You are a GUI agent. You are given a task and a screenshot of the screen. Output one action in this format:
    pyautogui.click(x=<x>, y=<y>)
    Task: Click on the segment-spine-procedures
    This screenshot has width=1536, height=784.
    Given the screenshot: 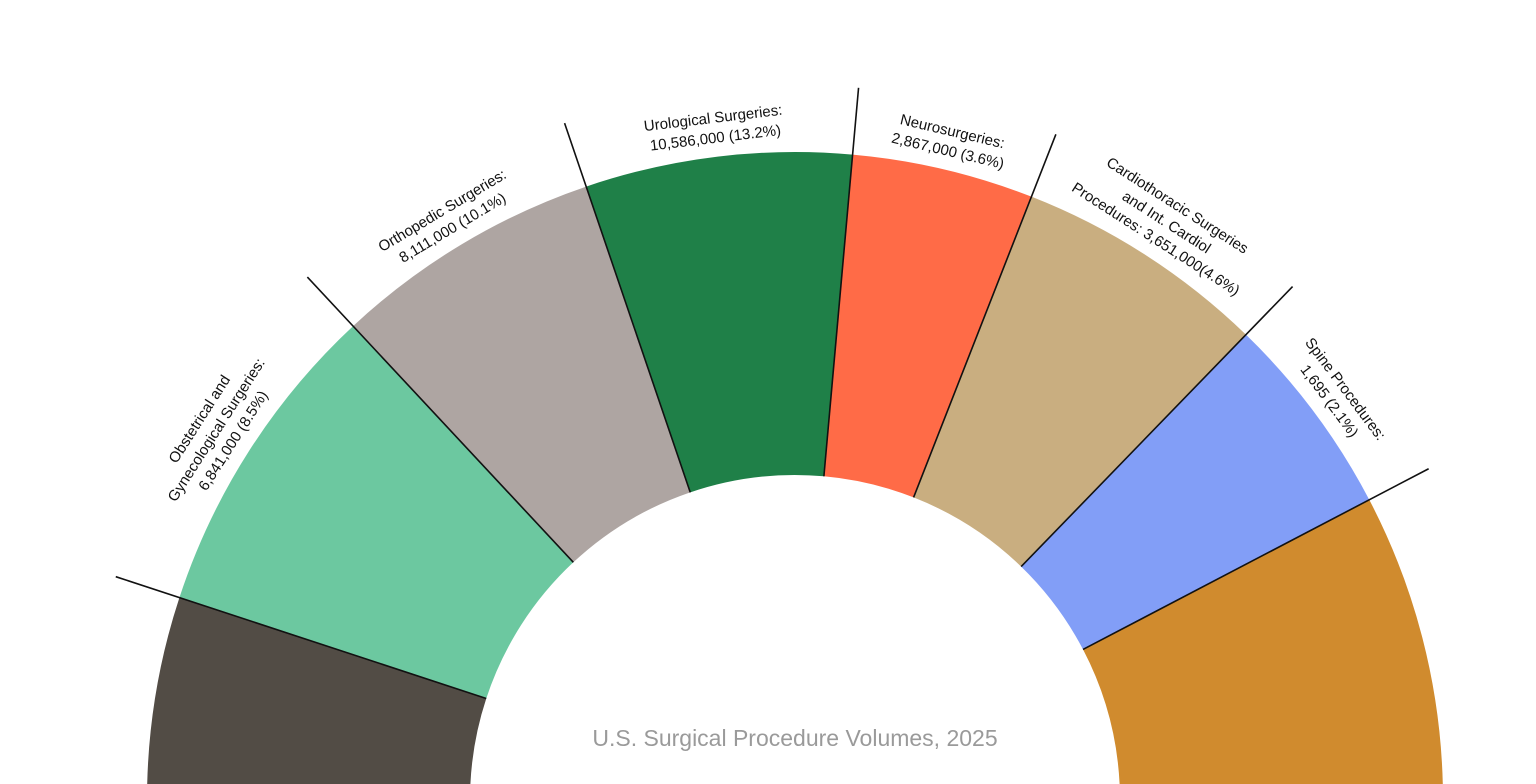 What is the action you would take?
    pyautogui.click(x=1195, y=492)
    